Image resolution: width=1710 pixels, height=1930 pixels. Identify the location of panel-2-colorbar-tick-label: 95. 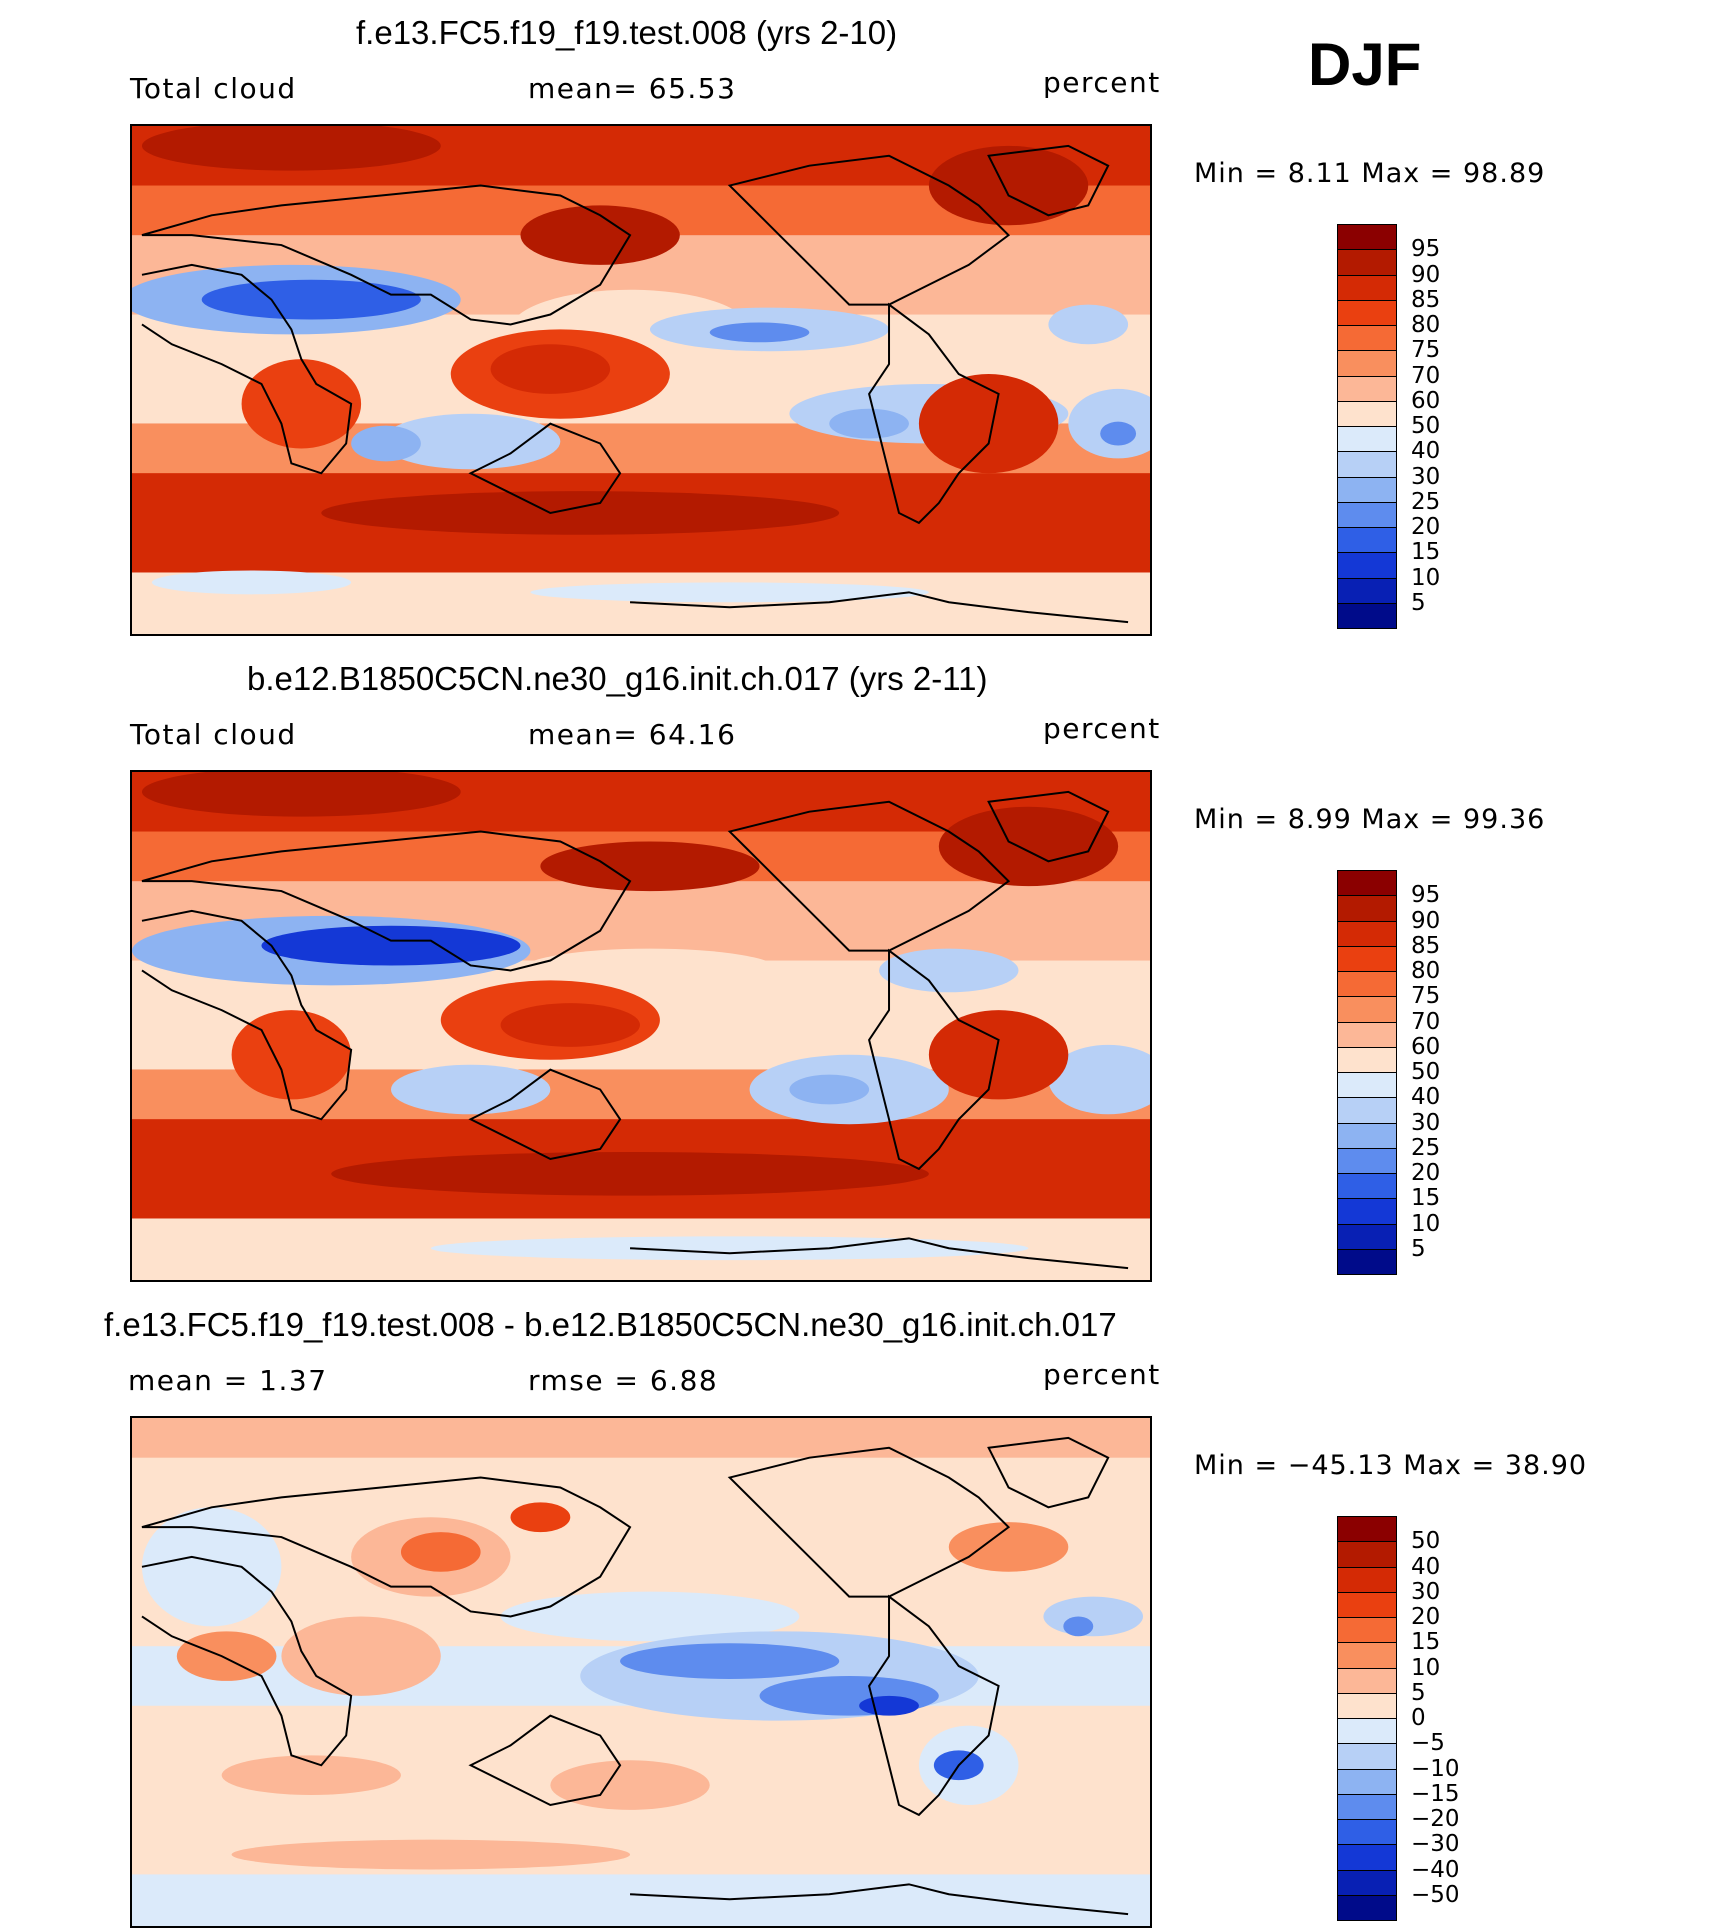
(1426, 895).